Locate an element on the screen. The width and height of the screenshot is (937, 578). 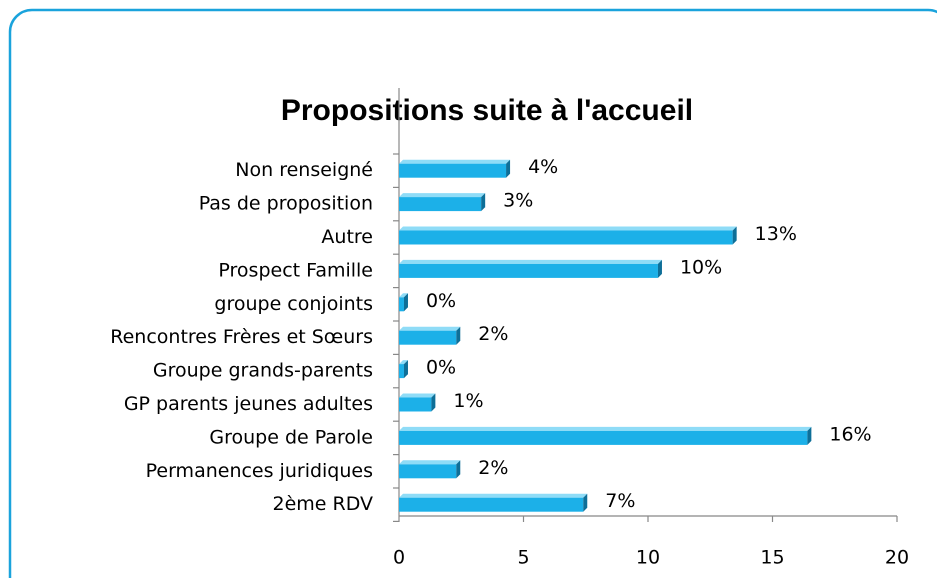
x-tick-label: 20 is located at coordinates (897, 558).